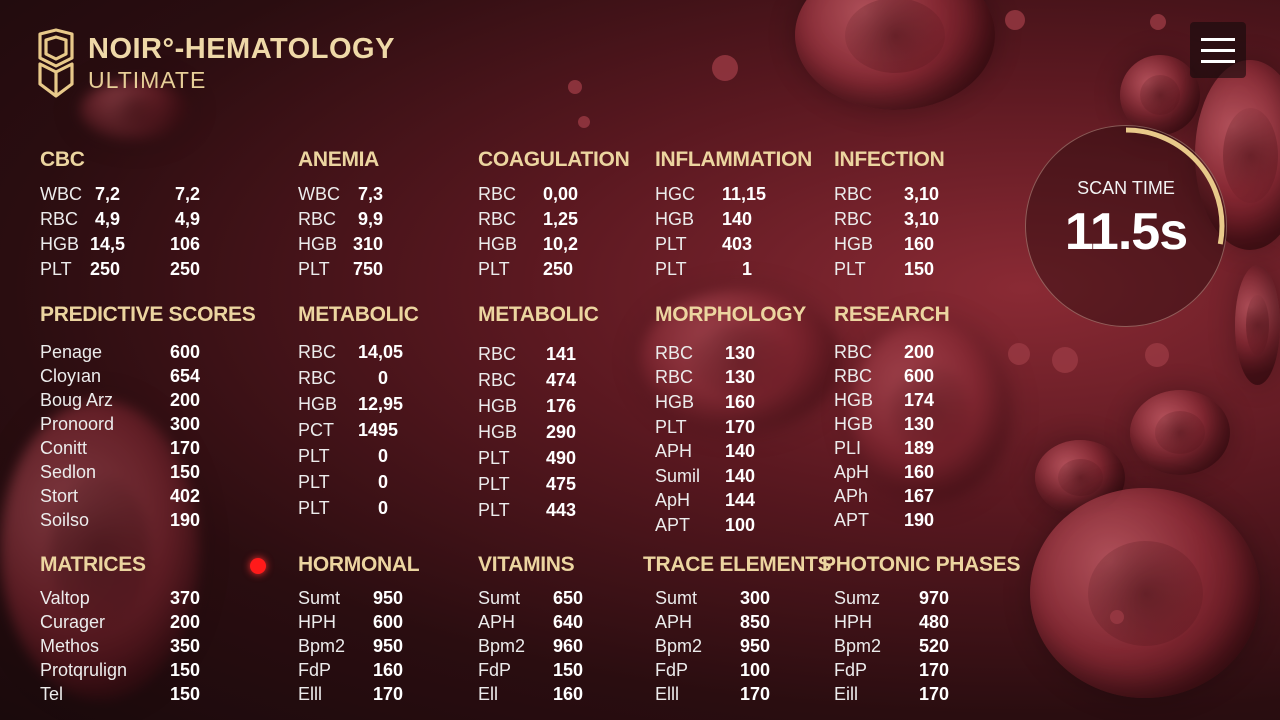 The height and width of the screenshot is (720, 1280). What do you see at coordinates (722, 402) in the screenshot?
I see `metric-row: HGB 160` at bounding box center [722, 402].